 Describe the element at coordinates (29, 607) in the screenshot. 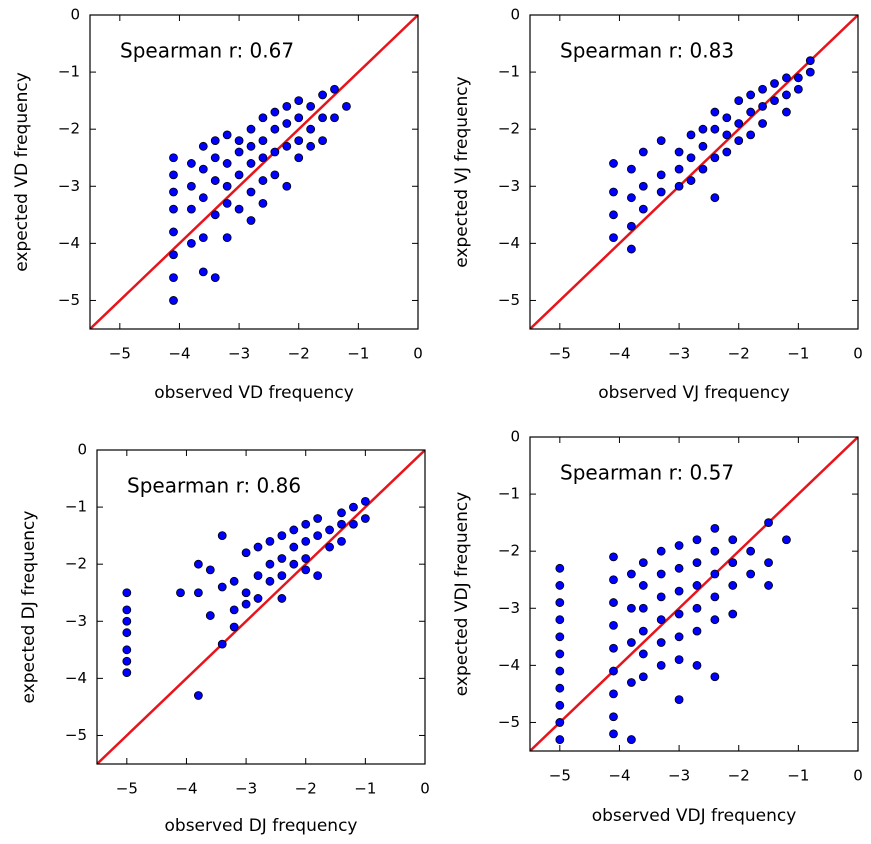

I see `y-axis-label: expected DJ frequency` at that location.